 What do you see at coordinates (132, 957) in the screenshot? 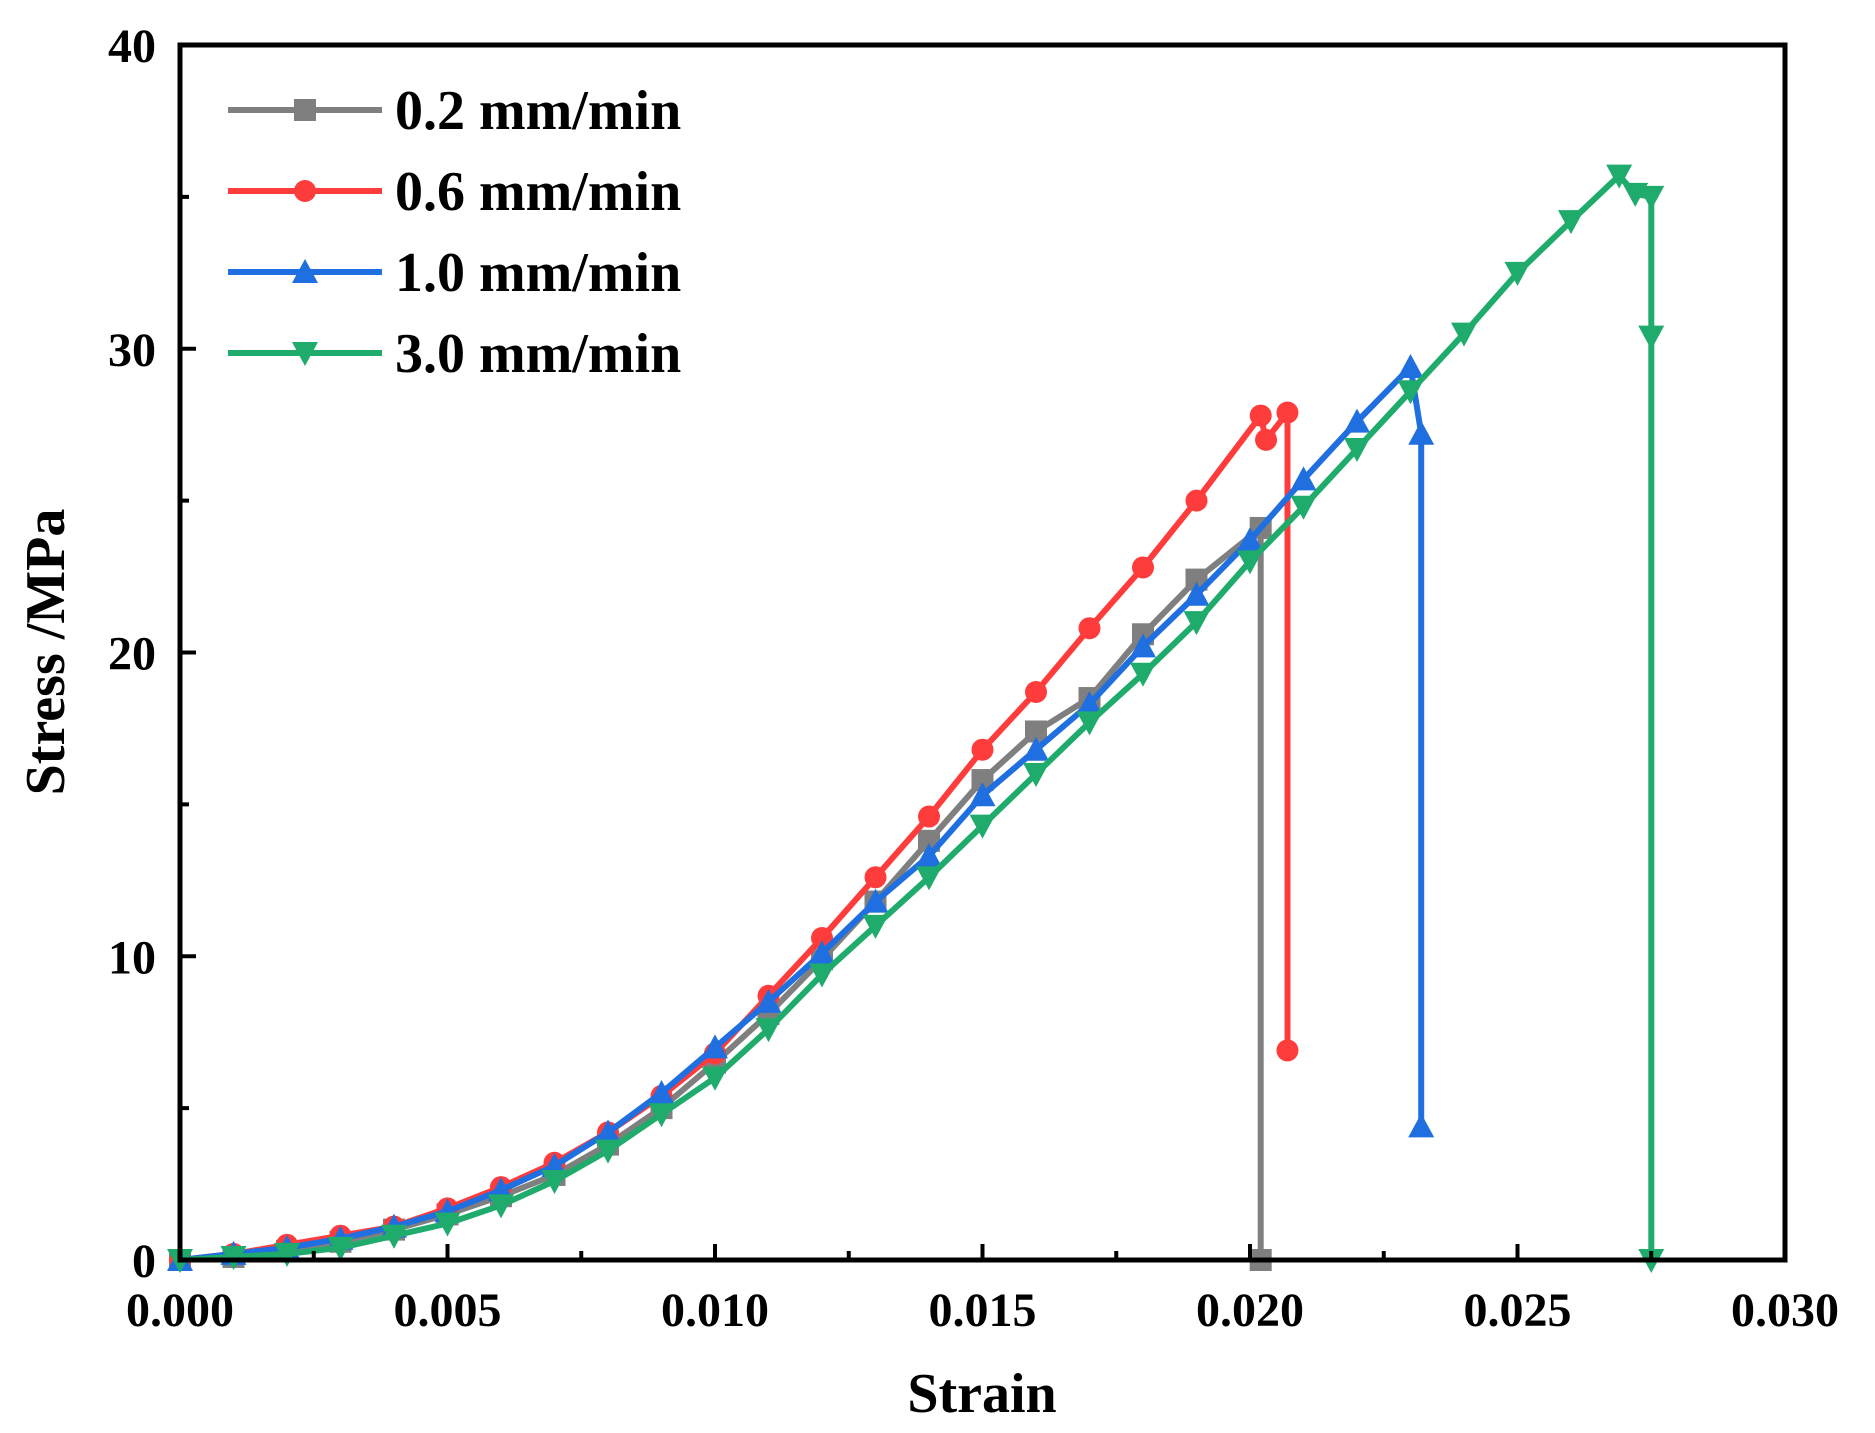
I see `y-tick-label: 10` at bounding box center [132, 957].